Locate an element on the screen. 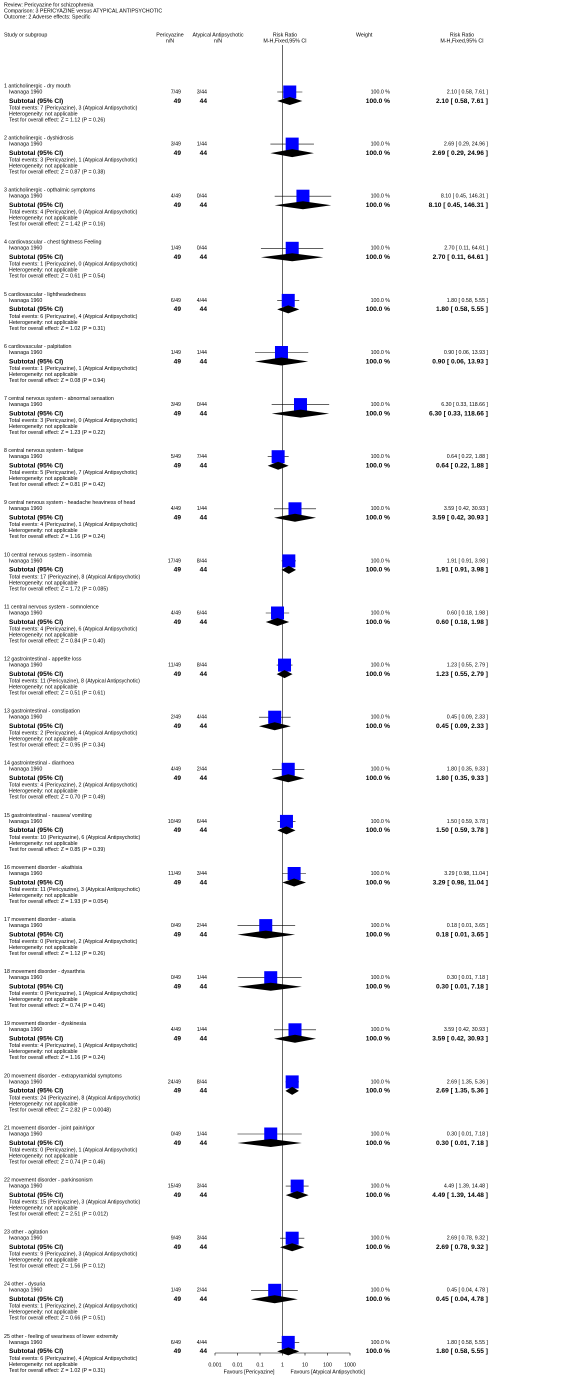  x-label-left: Favours [Pericyazine] is located at coordinates (249, 1372).